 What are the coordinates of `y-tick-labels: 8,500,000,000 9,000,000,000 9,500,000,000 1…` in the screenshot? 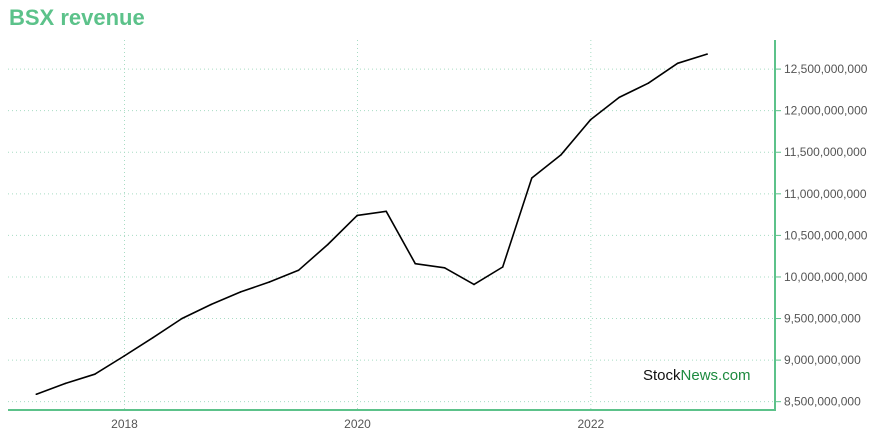 It's located at (826, 235).